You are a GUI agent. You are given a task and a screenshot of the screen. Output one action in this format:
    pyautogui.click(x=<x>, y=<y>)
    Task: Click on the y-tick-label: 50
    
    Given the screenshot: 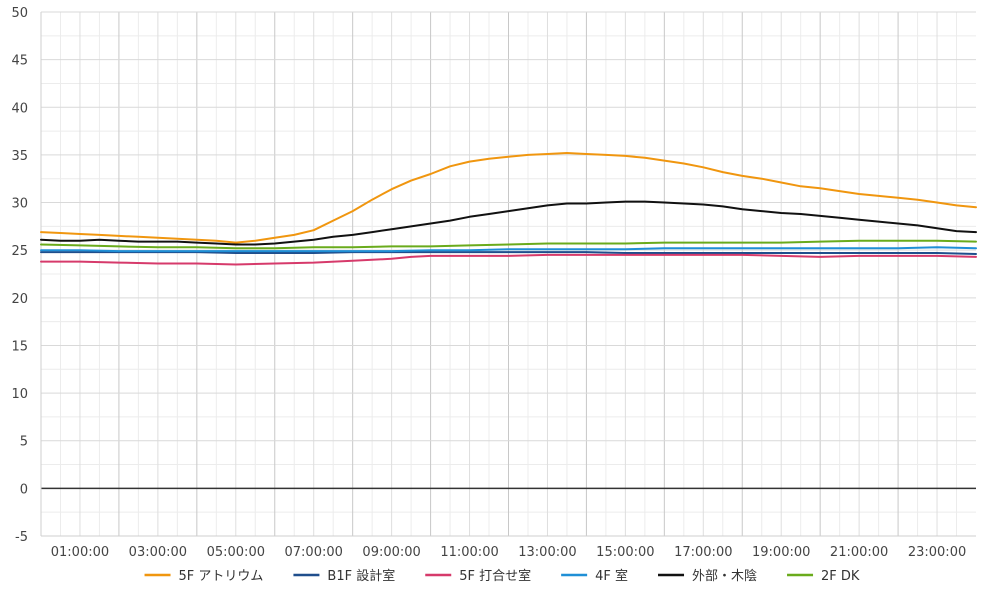 What is the action you would take?
    pyautogui.click(x=19, y=13)
    